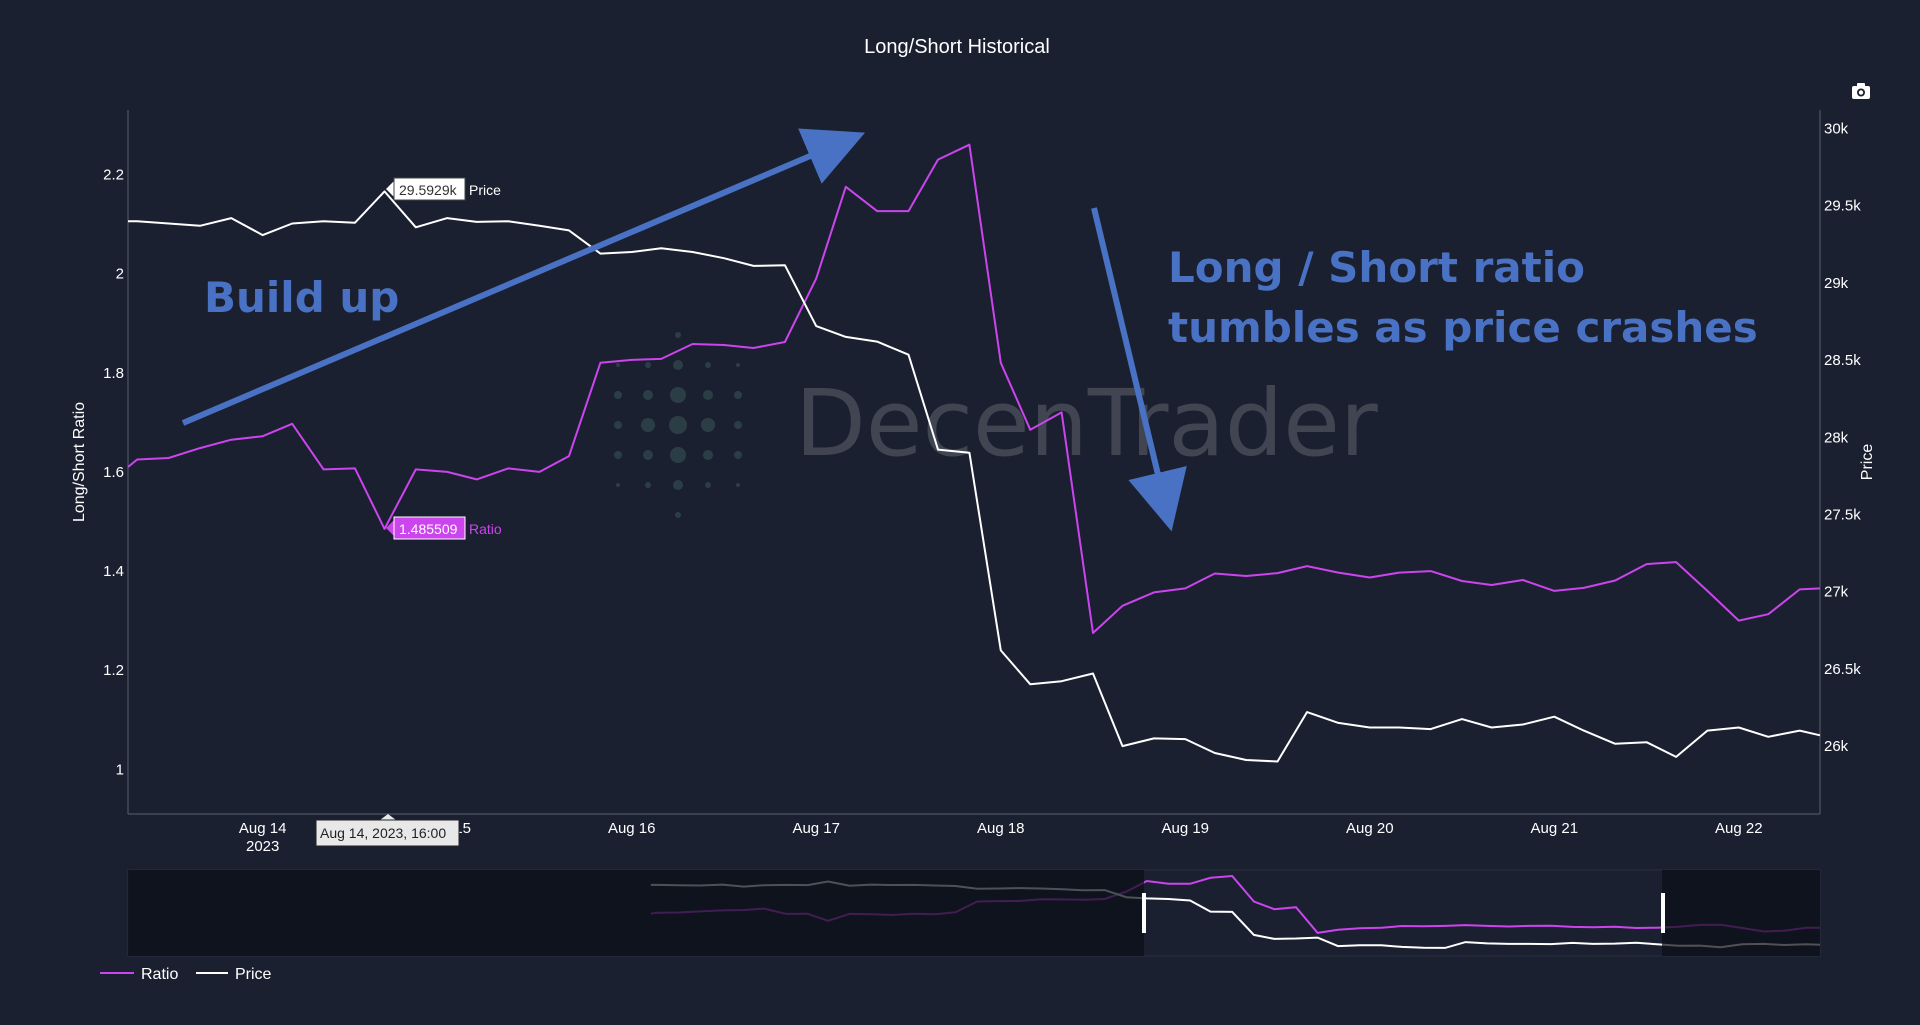 This screenshot has width=1920, height=1025. Describe the element at coordinates (428, 190) in the screenshot. I see `hover-price-value: 29.5929k` at that location.